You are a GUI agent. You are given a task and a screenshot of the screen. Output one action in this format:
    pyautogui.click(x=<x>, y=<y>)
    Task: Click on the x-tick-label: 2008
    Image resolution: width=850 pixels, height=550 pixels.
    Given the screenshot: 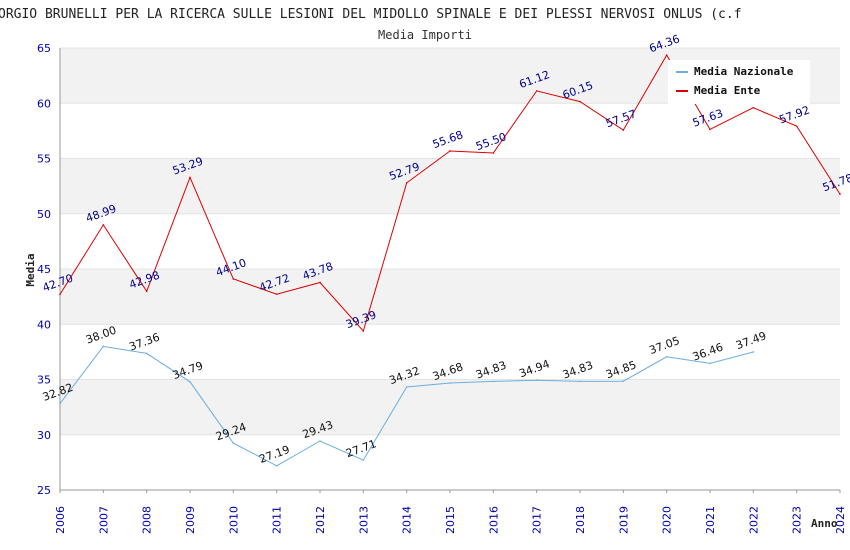 What is the action you would take?
    pyautogui.click(x=147, y=520)
    